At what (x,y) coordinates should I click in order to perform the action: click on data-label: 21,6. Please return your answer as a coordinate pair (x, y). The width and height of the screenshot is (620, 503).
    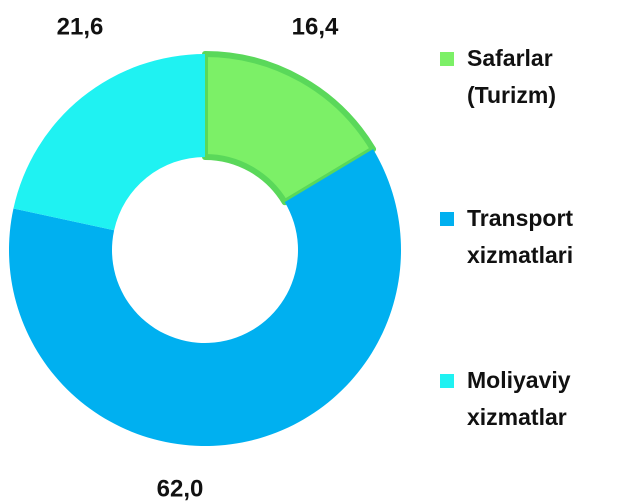
    Looking at the image, I should click on (80, 26).